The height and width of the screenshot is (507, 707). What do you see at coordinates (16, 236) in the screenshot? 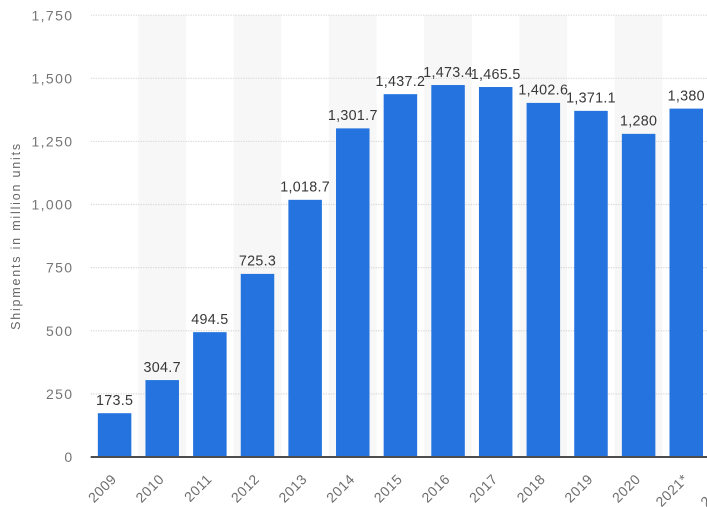
I see `svg-text: Shipments in million units` at bounding box center [16, 236].